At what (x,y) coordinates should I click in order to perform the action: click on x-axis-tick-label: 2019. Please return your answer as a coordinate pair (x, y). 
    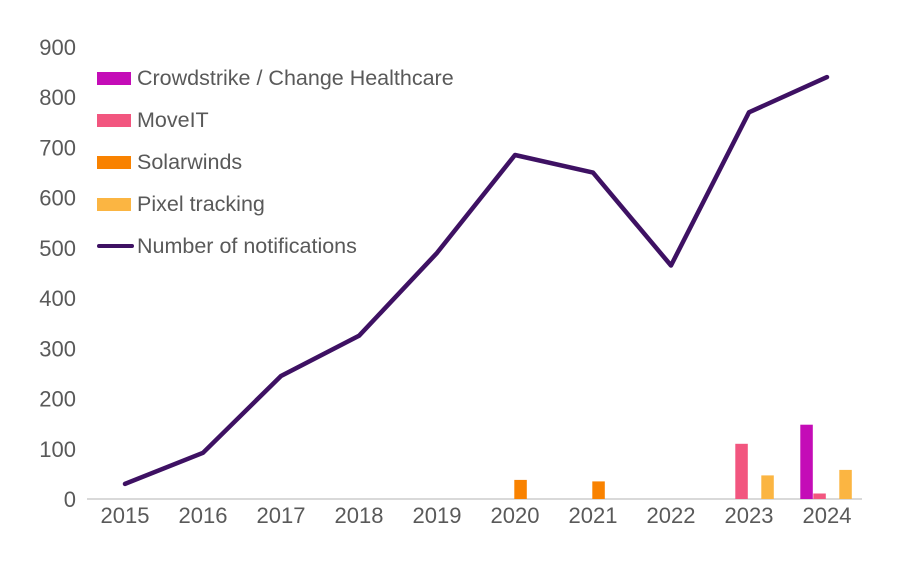
    Looking at the image, I should click on (437, 515).